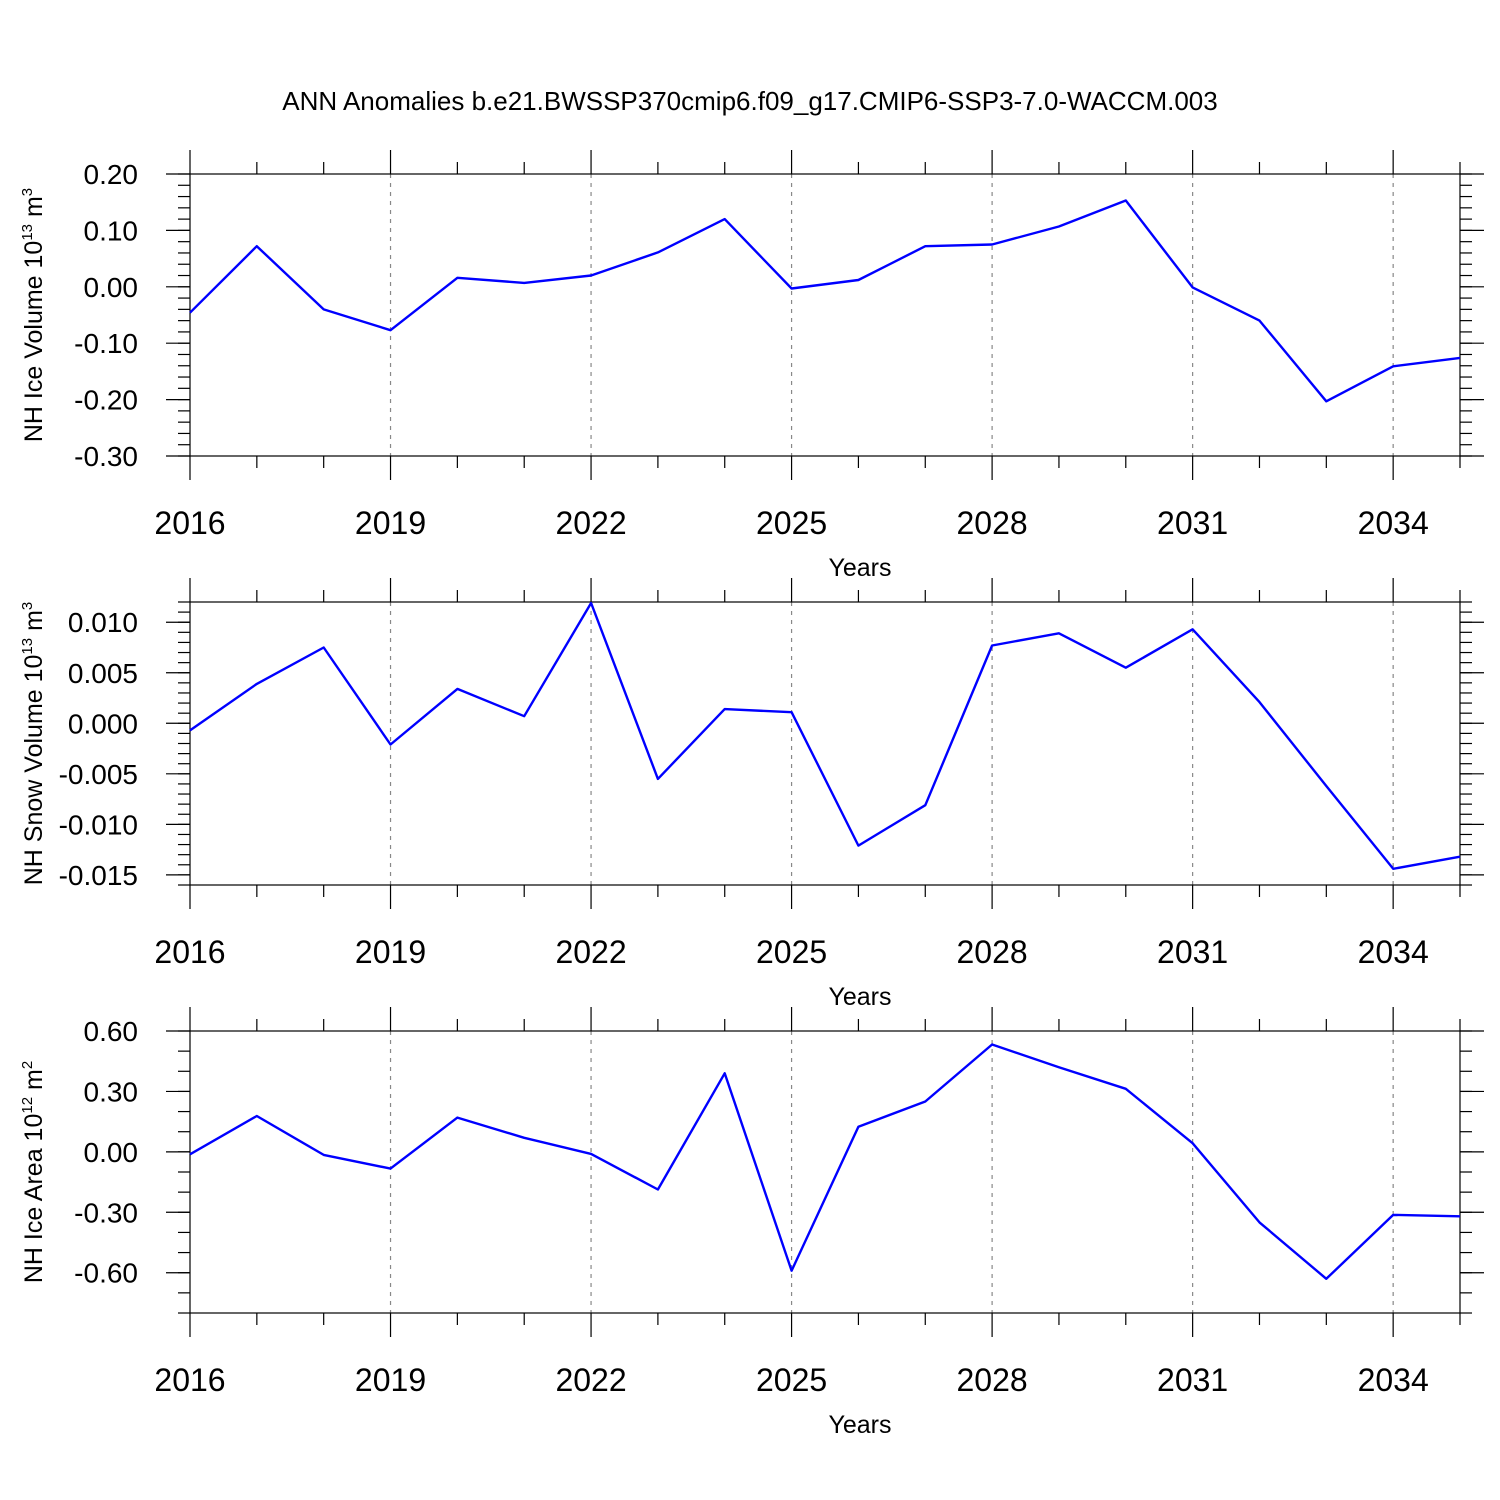  Describe the element at coordinates (33, 1172) in the screenshot. I see `y-axis-label: NH Ice Area 1012 m2` at that location.